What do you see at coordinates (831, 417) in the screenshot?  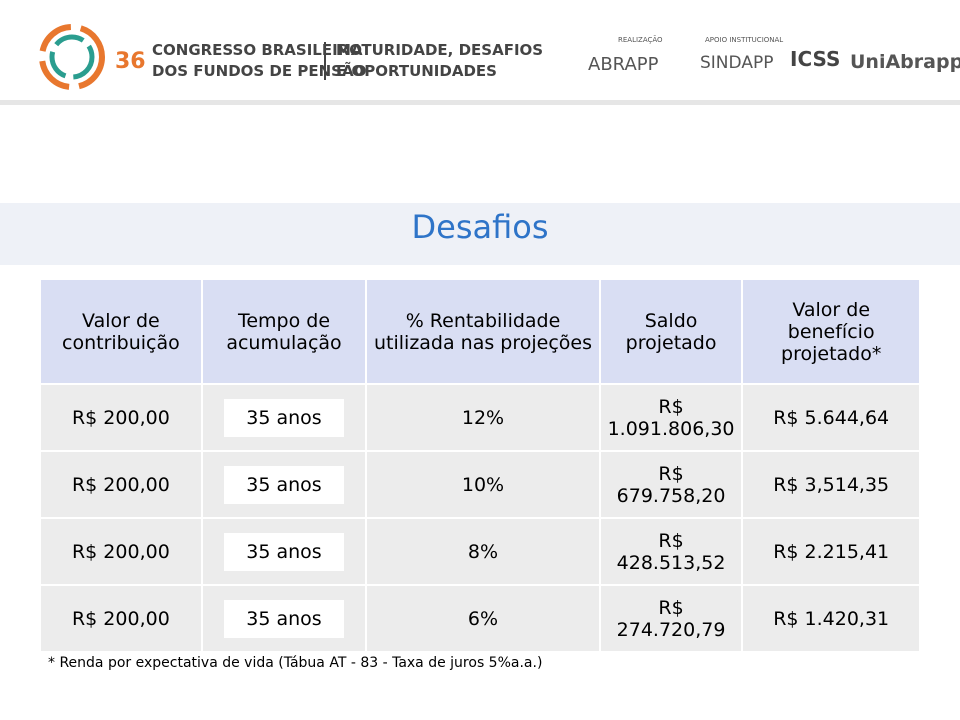 I see `cell: R$ 5.644,64` at bounding box center [831, 417].